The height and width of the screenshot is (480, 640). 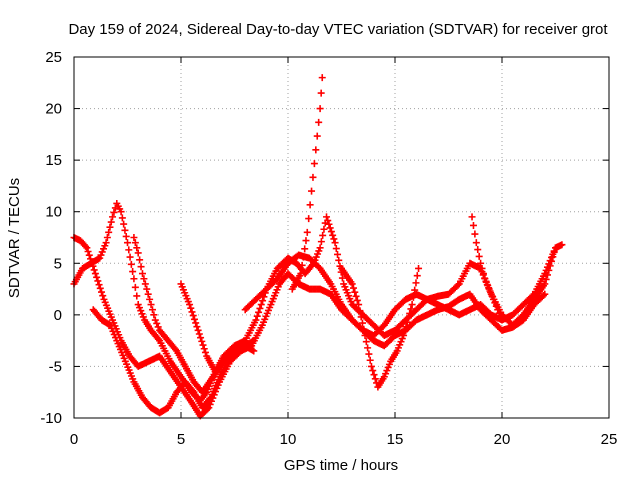 I want to click on x-tick-label: 10, so click(x=288, y=439).